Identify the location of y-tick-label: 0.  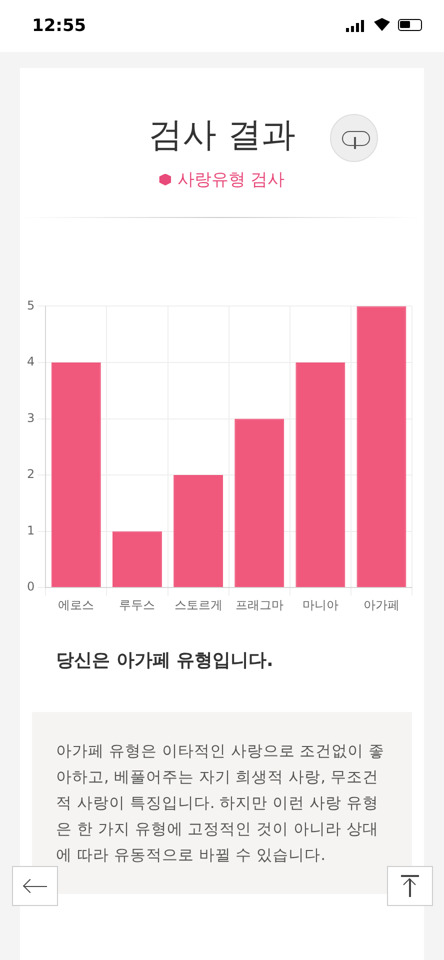
(30, 587).